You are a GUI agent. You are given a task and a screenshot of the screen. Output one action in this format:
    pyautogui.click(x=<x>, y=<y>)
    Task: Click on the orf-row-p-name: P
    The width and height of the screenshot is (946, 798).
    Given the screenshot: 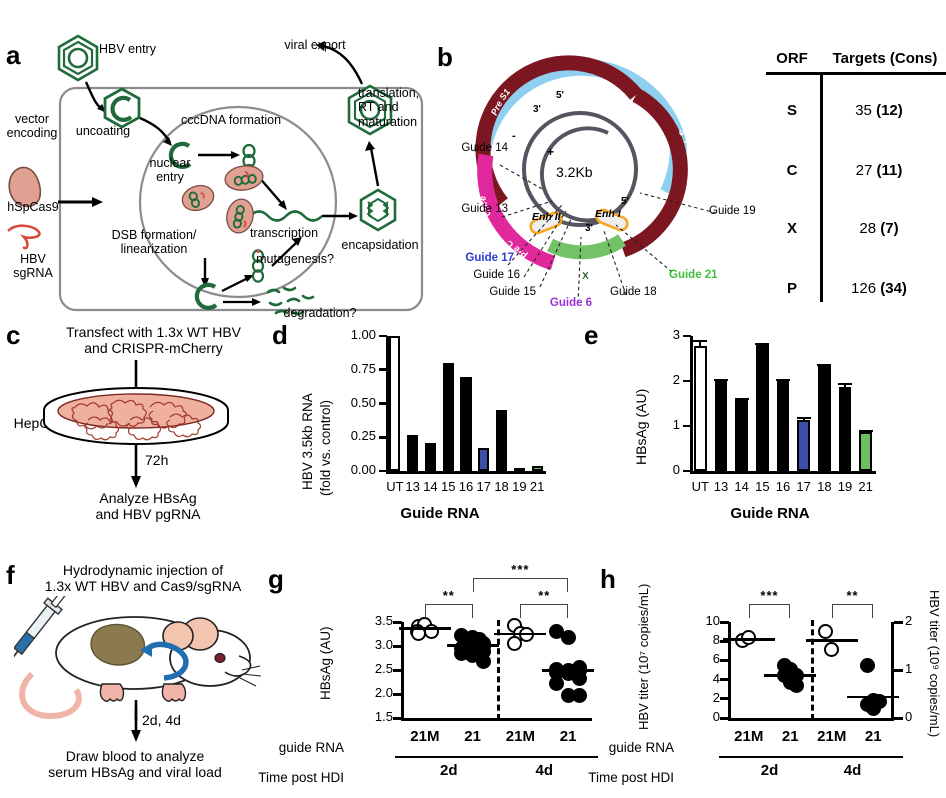 What is the action you would take?
    pyautogui.click(x=791, y=288)
    